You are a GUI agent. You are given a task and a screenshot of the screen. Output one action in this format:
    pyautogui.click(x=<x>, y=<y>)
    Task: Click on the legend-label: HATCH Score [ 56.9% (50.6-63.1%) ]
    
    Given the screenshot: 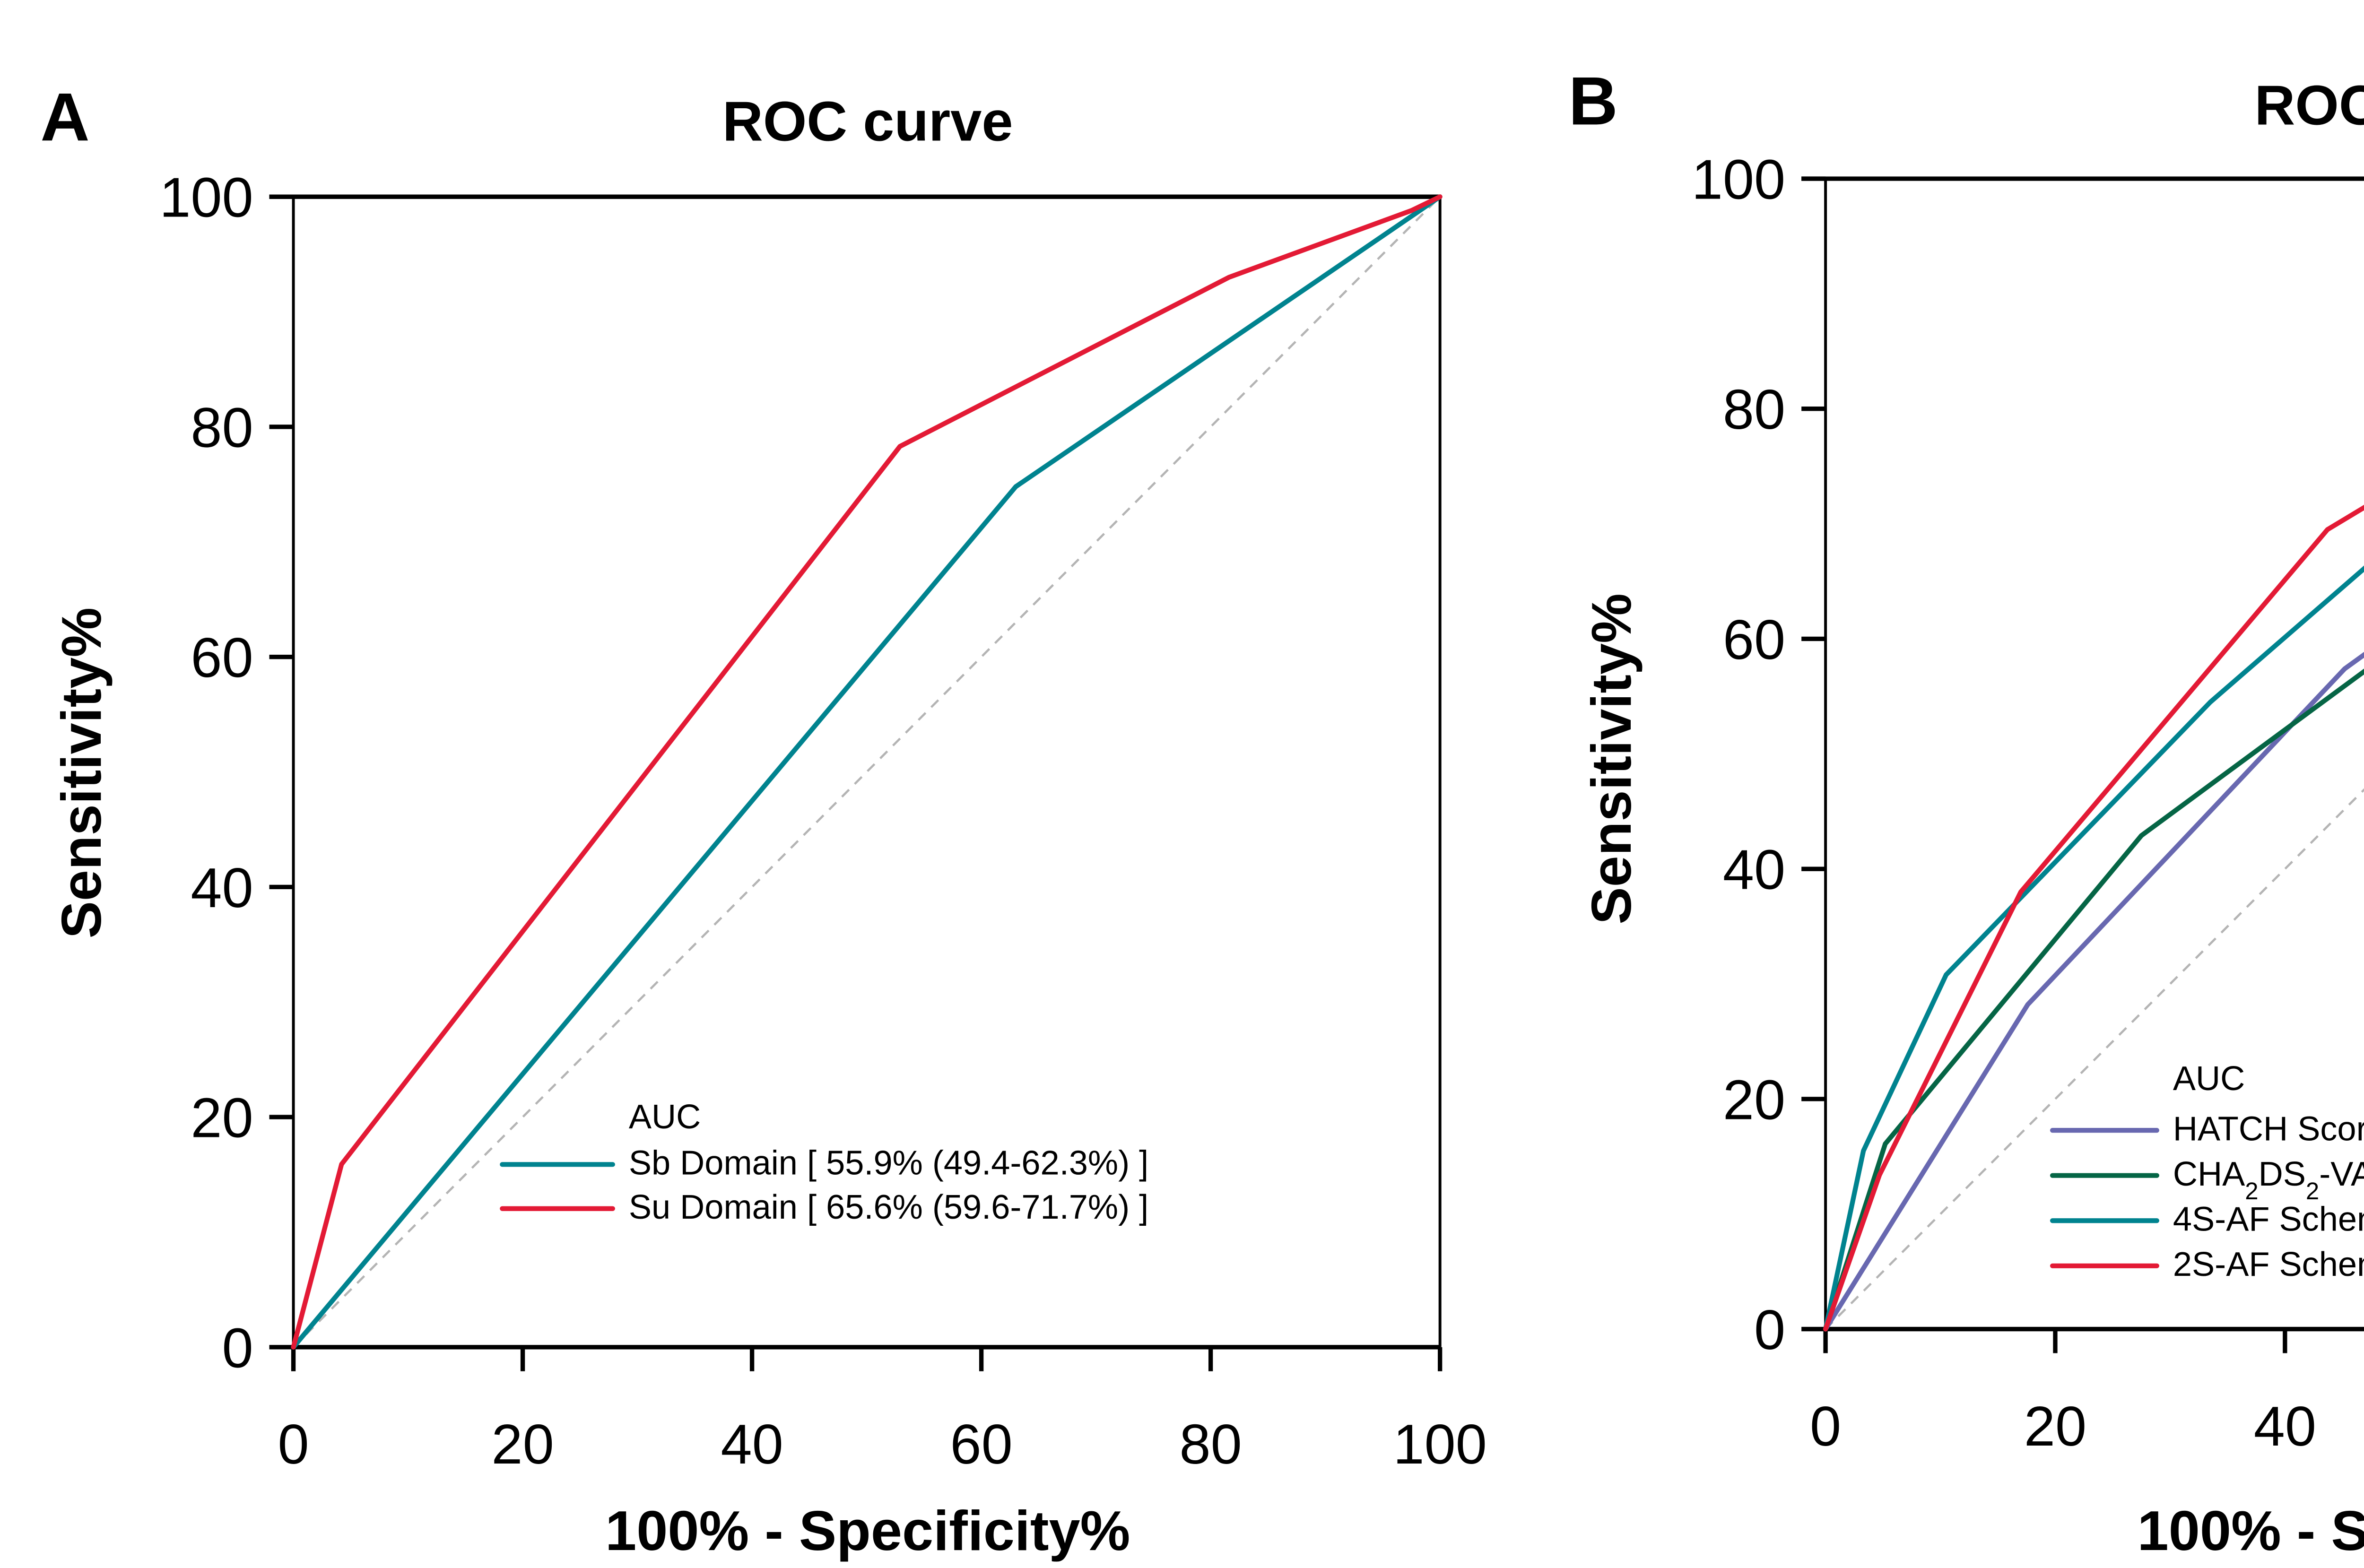 What is the action you would take?
    pyautogui.click(x=2268, y=1129)
    